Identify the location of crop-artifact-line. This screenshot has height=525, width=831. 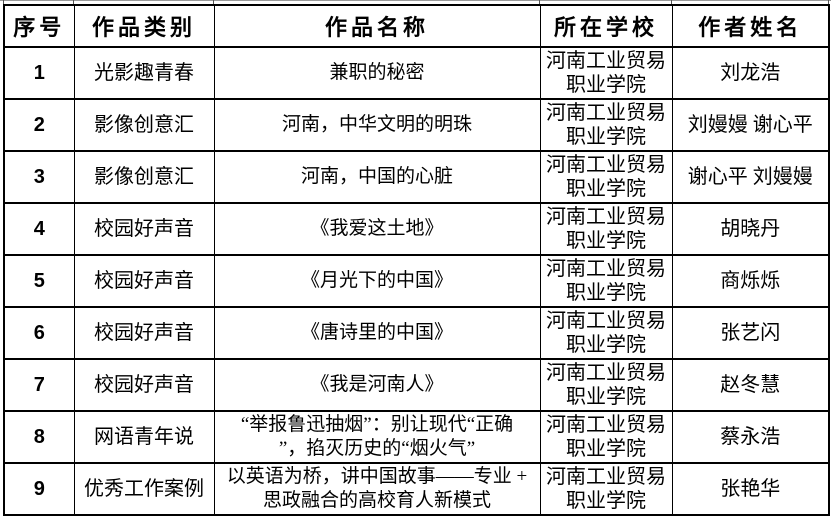
(415, 0).